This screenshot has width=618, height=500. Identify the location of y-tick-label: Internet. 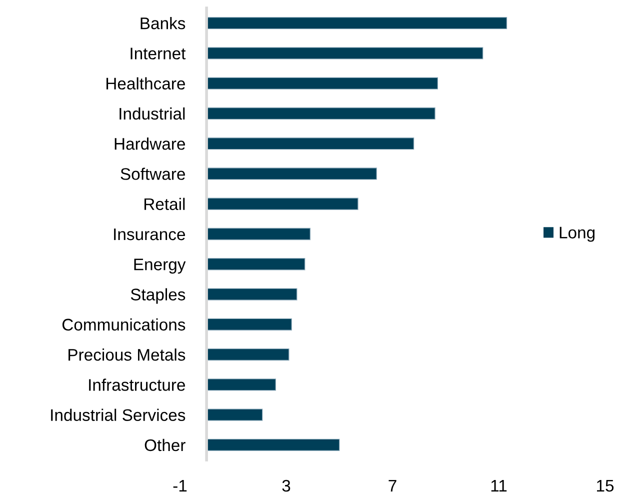
(158, 54).